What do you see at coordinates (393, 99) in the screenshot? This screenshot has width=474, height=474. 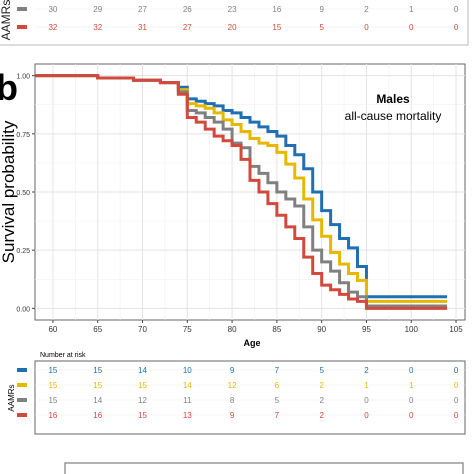 I see `chart-title: Males` at bounding box center [393, 99].